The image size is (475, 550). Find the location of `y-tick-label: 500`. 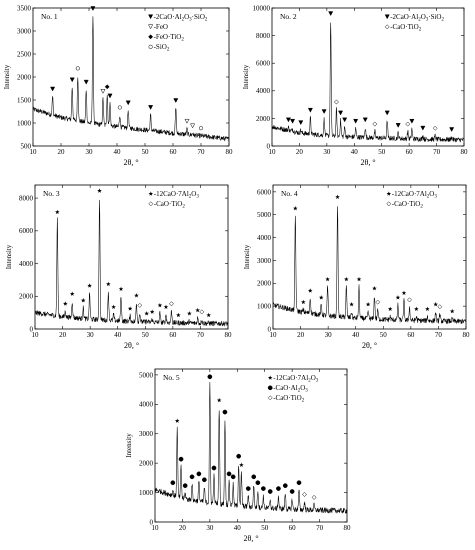

y-tick-label: 500 is located at coordinates (26, 146).